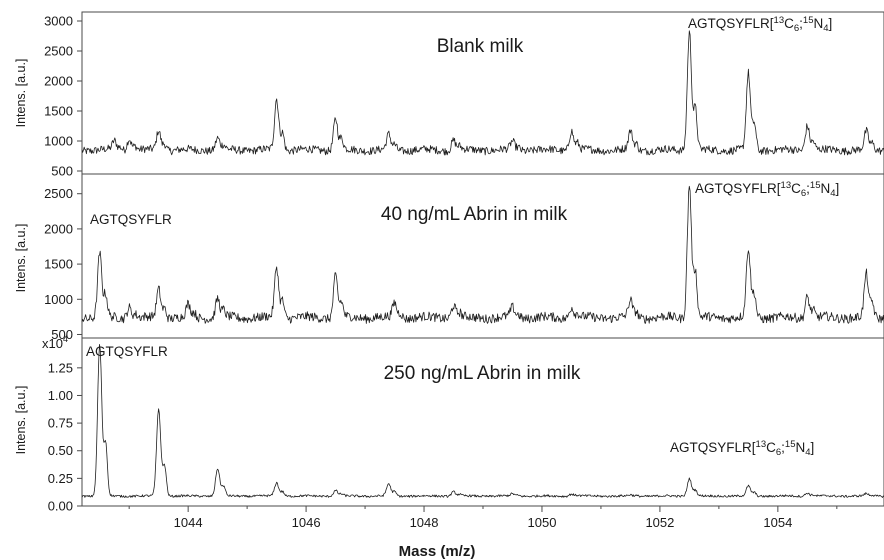  I want to click on shared-x-axis: 1044 1046 1048 1050 1052 1054, so click(483, 518).